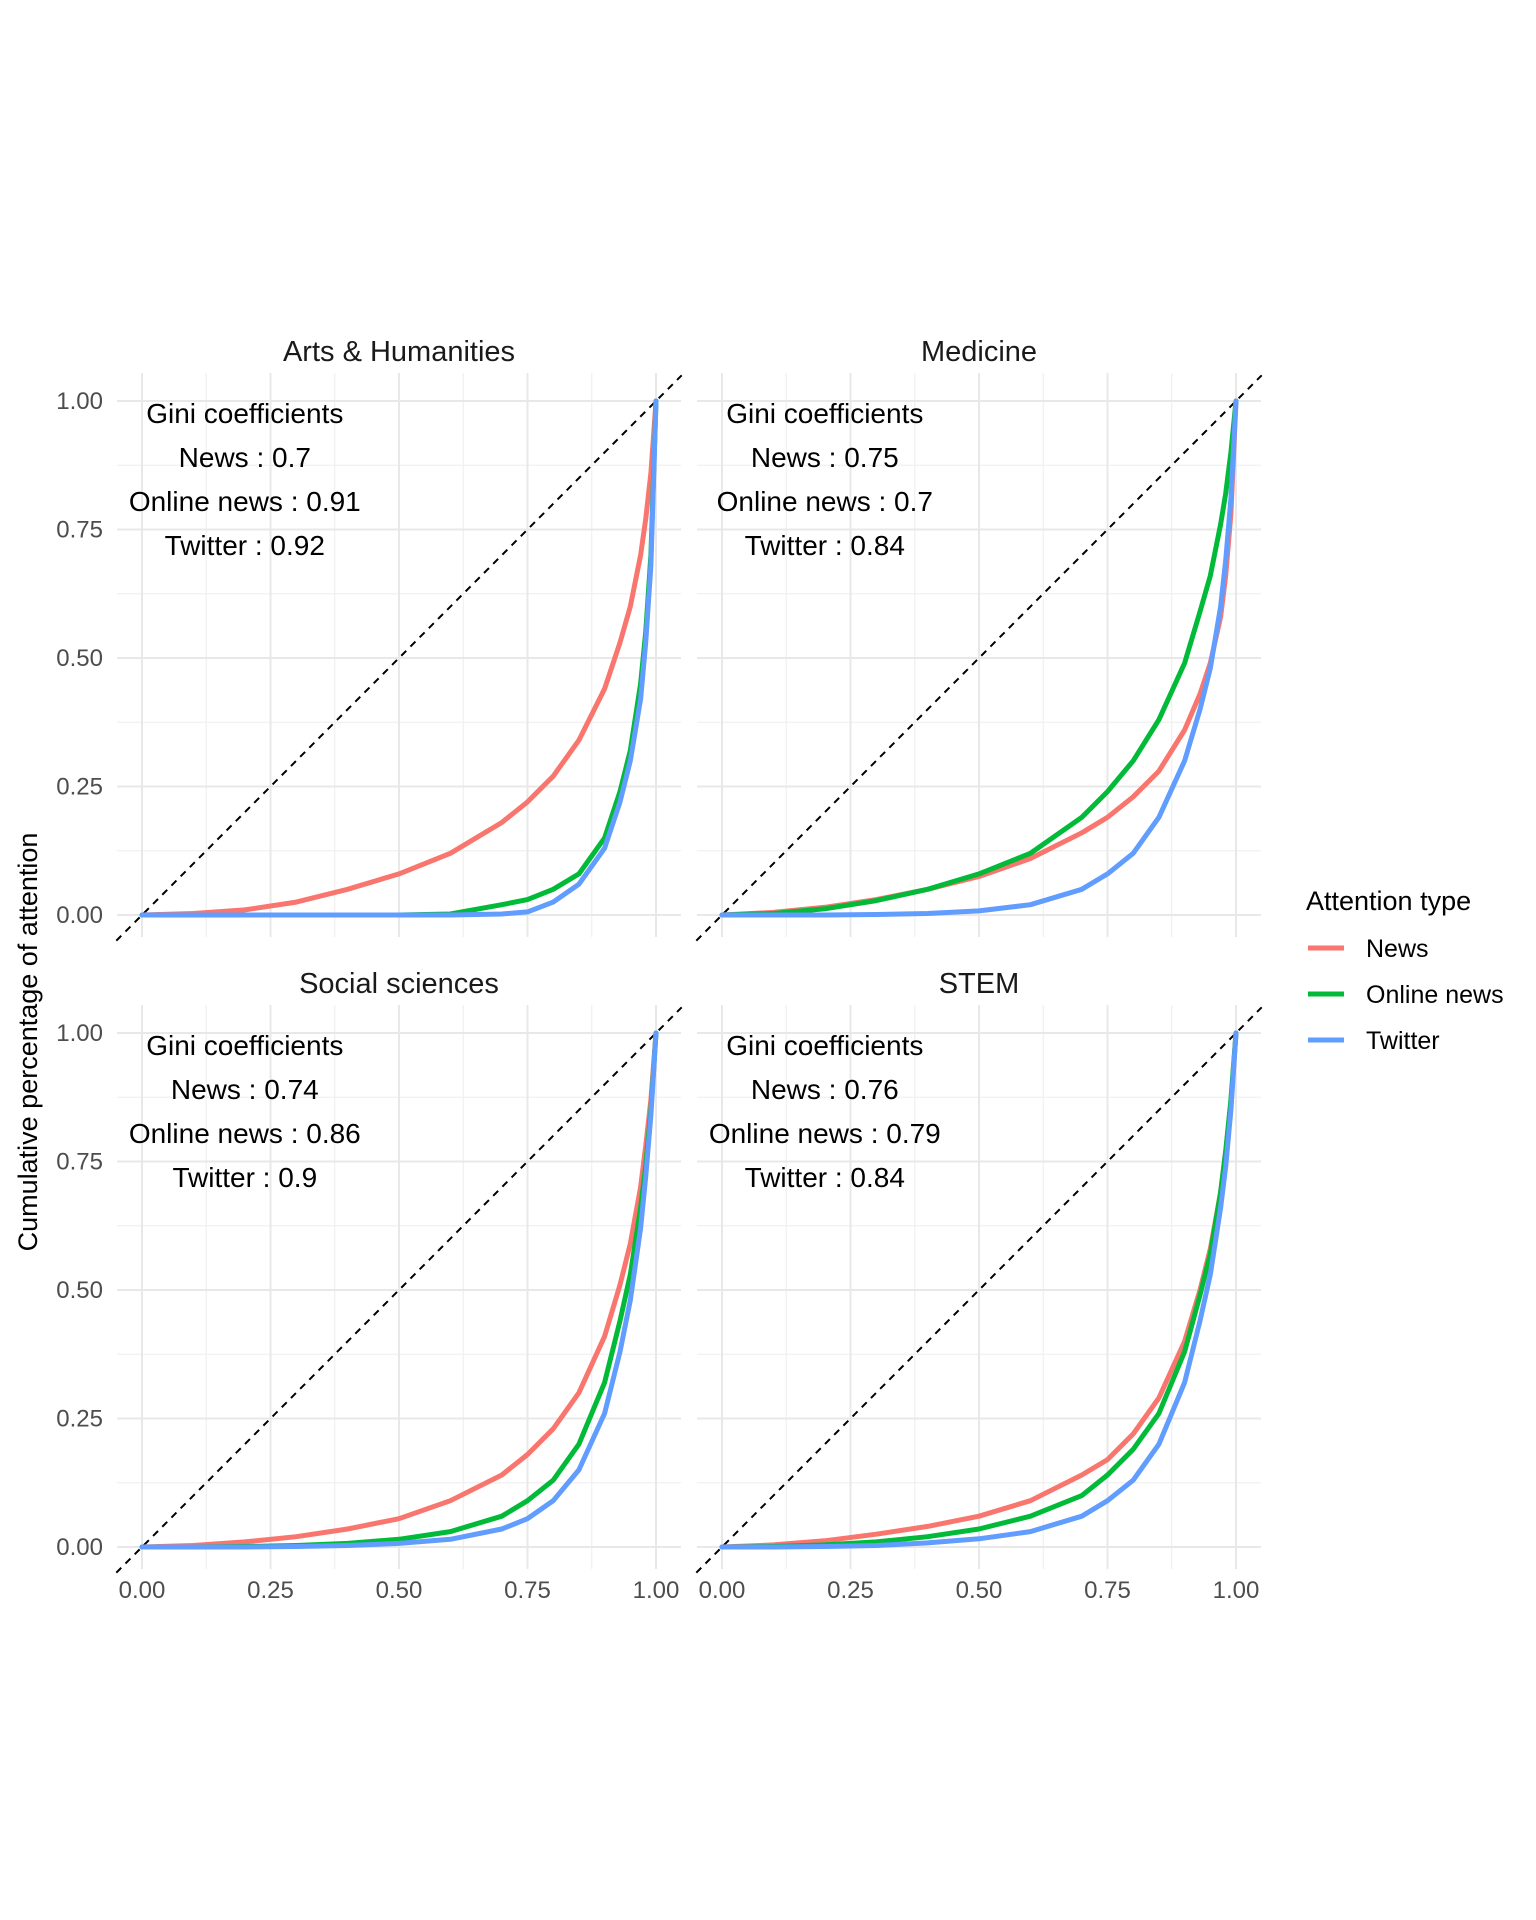 The image size is (1536, 1920). What do you see at coordinates (399, 984) in the screenshot?
I see `panel-title: Social sciences` at bounding box center [399, 984].